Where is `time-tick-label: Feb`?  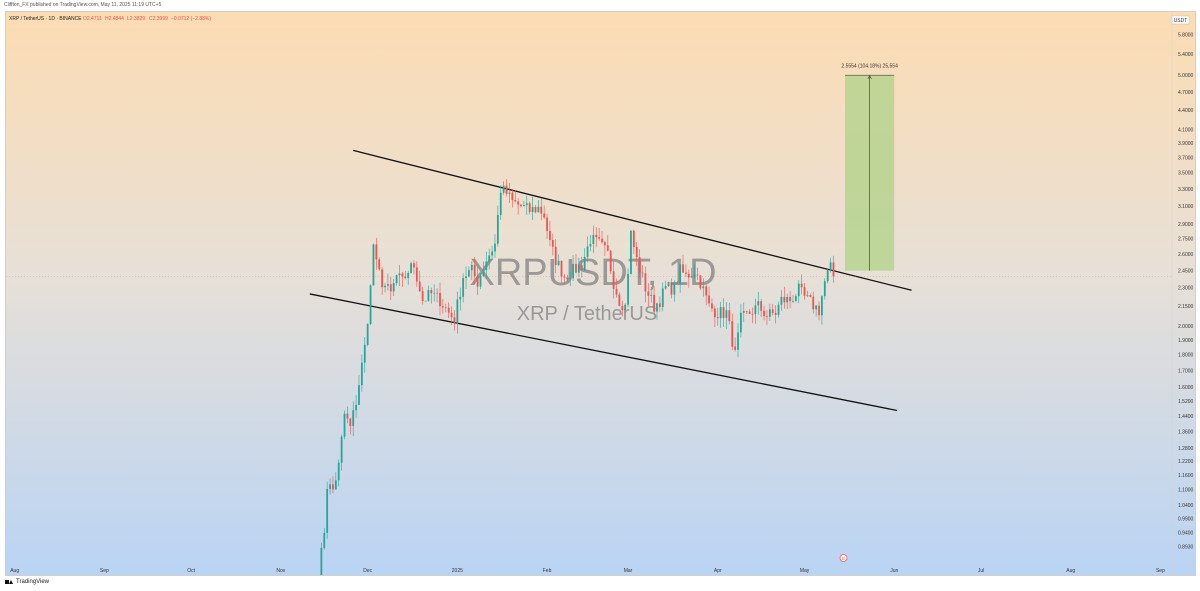
time-tick-label: Feb is located at coordinates (547, 571).